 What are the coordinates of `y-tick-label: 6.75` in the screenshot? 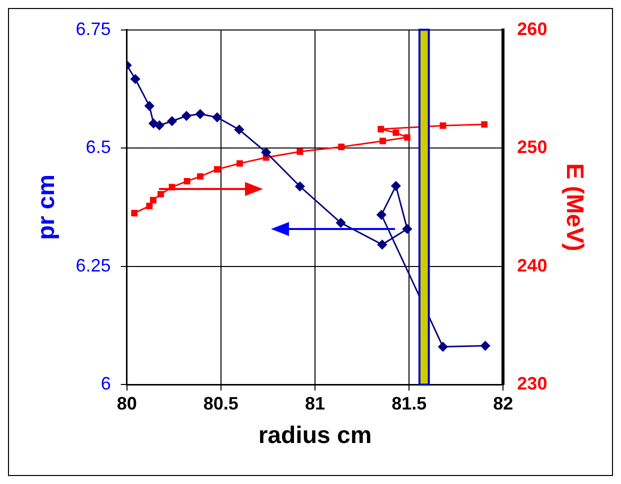 It's located at (93, 28).